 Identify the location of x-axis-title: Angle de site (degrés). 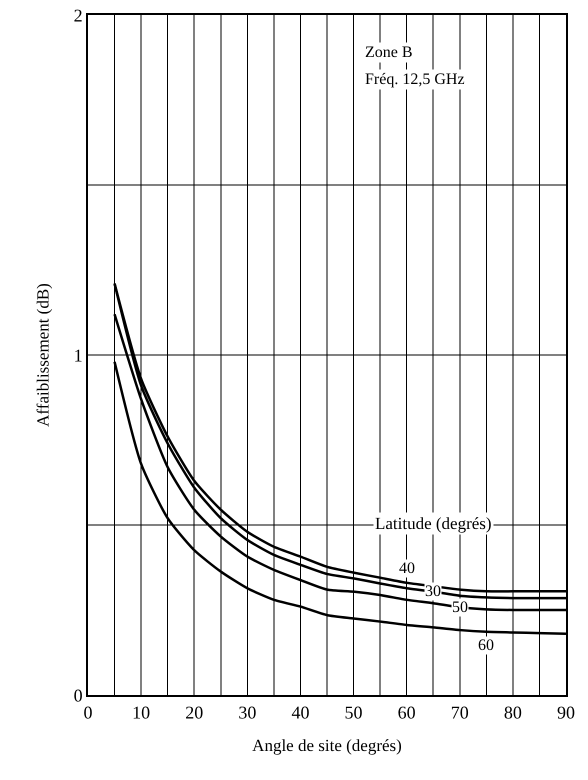
(327, 746).